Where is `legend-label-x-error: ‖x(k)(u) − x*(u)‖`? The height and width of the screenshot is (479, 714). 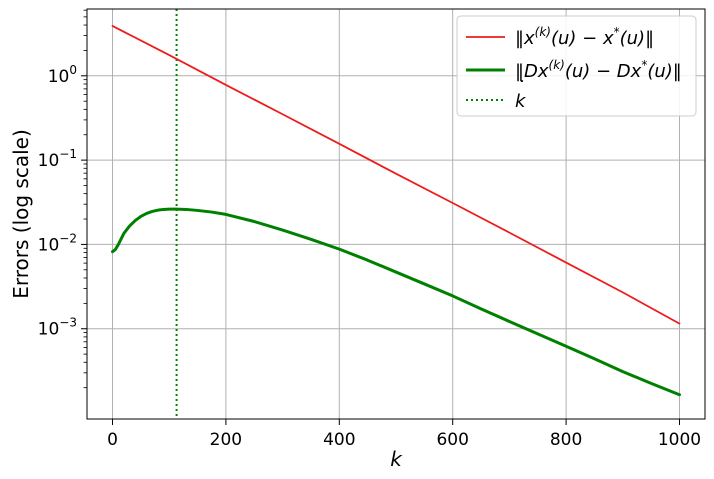 legend-label-x-error: ‖x(k)(u) − x*(u)‖ is located at coordinates (584, 37).